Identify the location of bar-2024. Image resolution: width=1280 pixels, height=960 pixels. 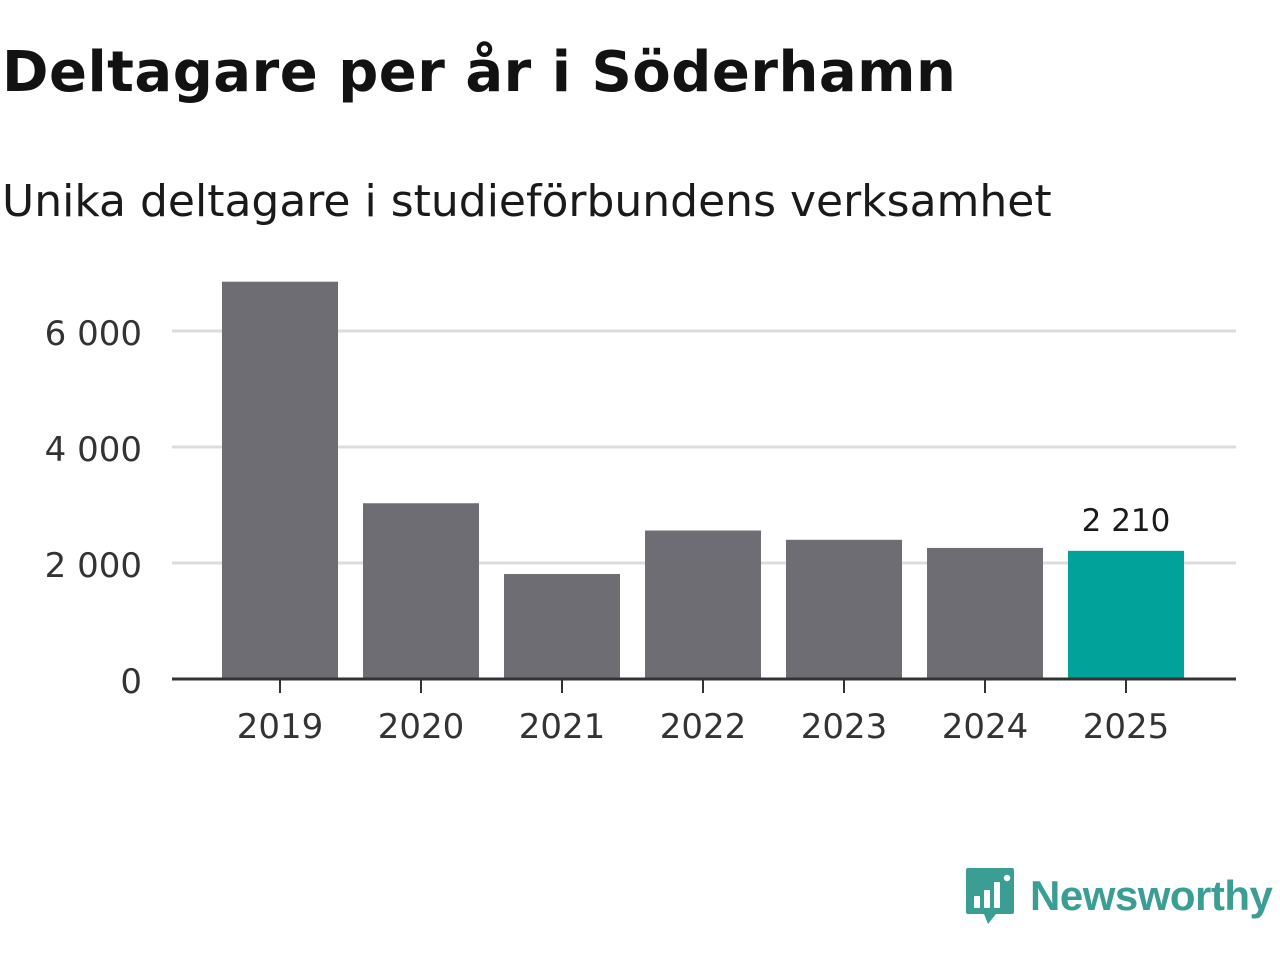
(985, 613).